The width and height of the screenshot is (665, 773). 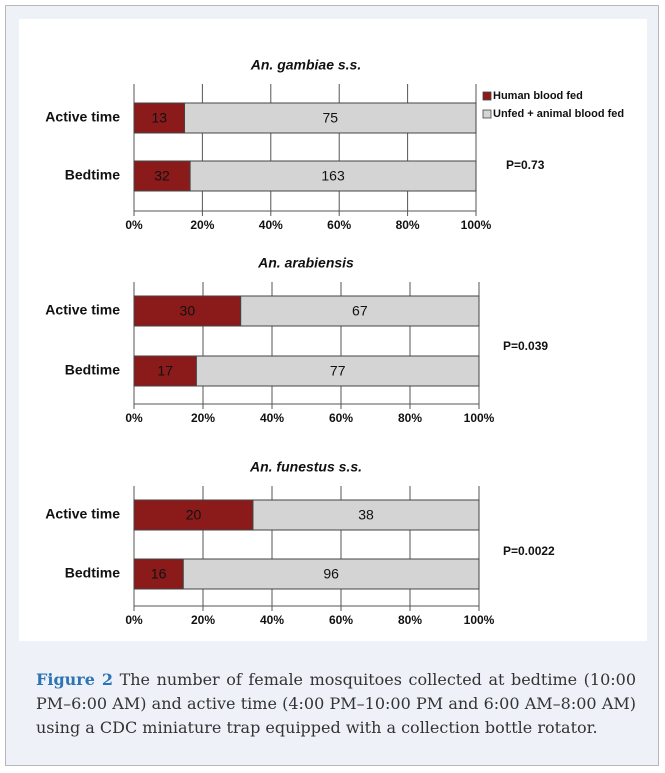 I want to click on data-label: 30, so click(x=188, y=311).